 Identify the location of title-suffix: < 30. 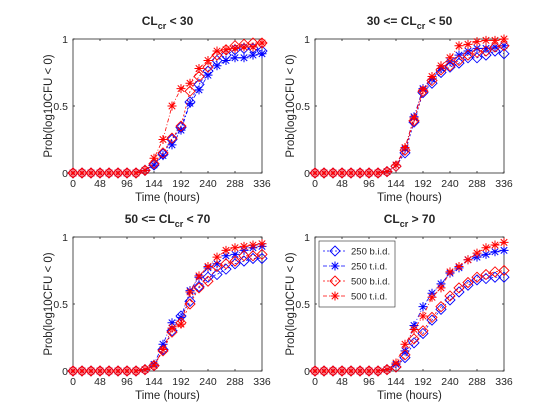
(179, 21).